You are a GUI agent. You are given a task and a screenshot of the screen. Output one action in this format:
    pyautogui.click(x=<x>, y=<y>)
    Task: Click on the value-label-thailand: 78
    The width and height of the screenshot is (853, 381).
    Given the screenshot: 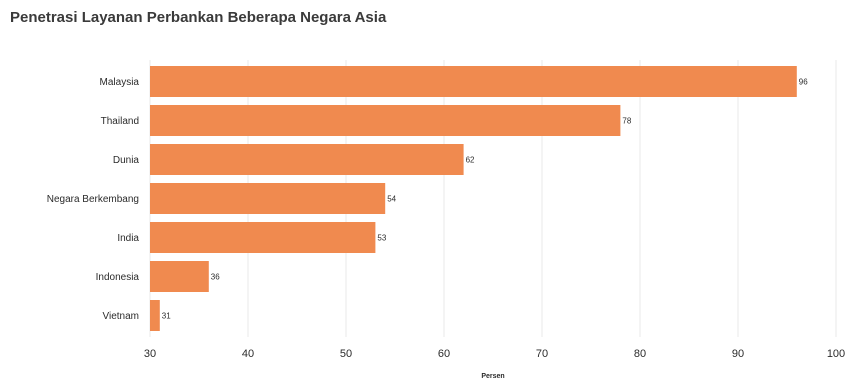 What is the action you would take?
    pyautogui.click(x=626, y=121)
    